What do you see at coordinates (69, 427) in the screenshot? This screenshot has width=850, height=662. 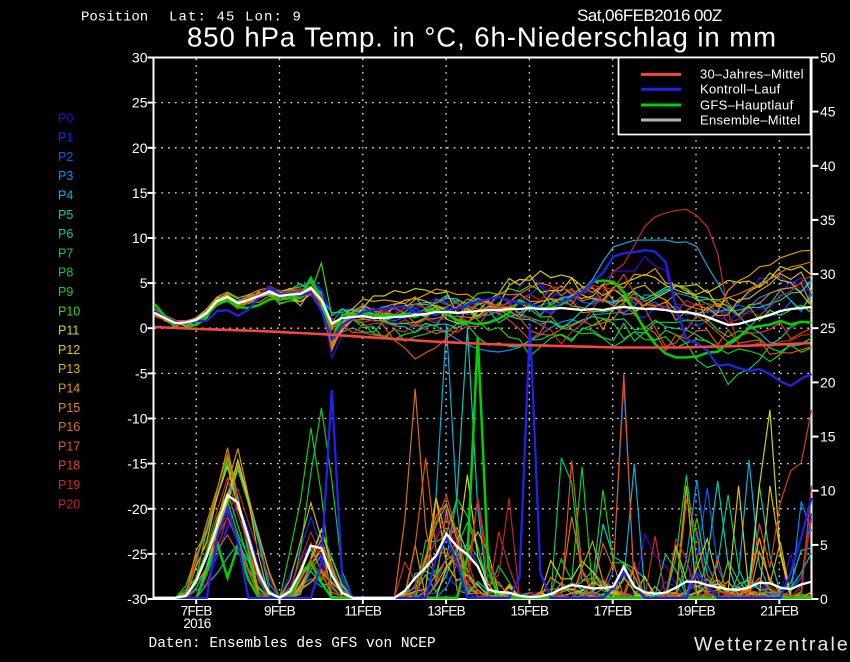 I see `svg-text: P16` at bounding box center [69, 427].